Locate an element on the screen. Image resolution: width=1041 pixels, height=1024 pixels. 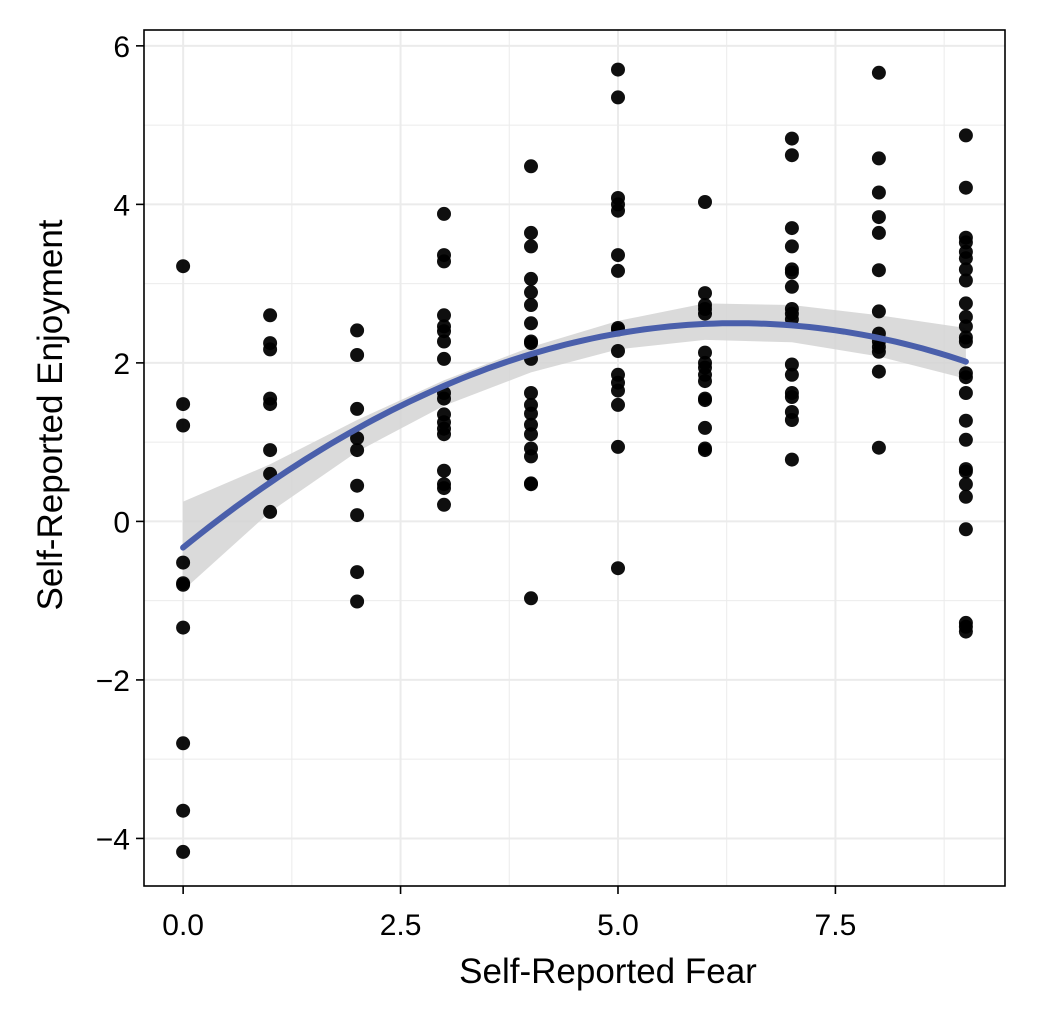
y-tick-label: 6 is located at coordinates (121, 47).